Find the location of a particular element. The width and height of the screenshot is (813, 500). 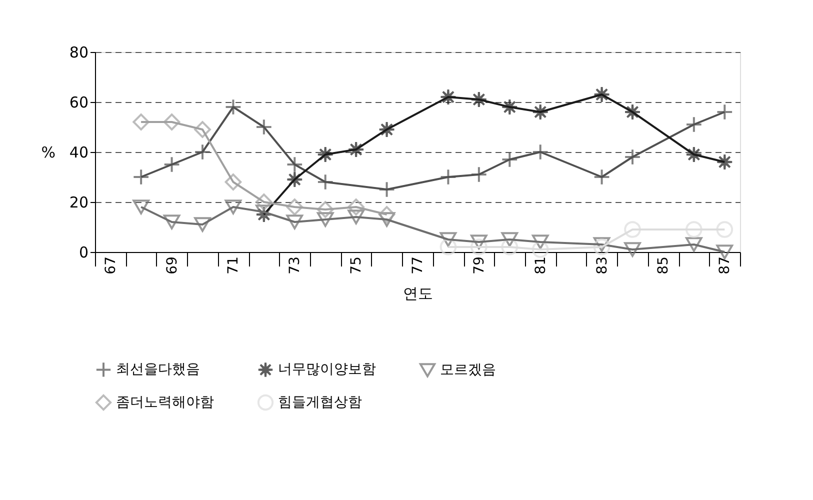

x-tick-label: 83 is located at coordinates (602, 265).